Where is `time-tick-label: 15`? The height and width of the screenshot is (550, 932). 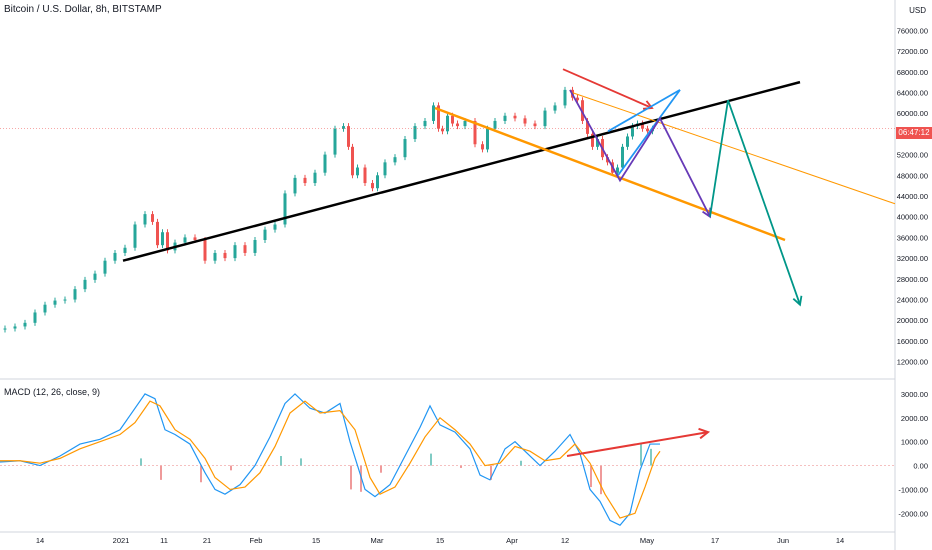 time-tick-label: 15 is located at coordinates (316, 540).